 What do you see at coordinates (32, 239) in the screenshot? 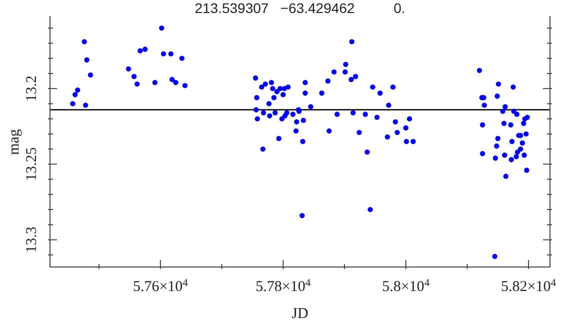
I see `y-tick-label: 13.3` at bounding box center [32, 239].